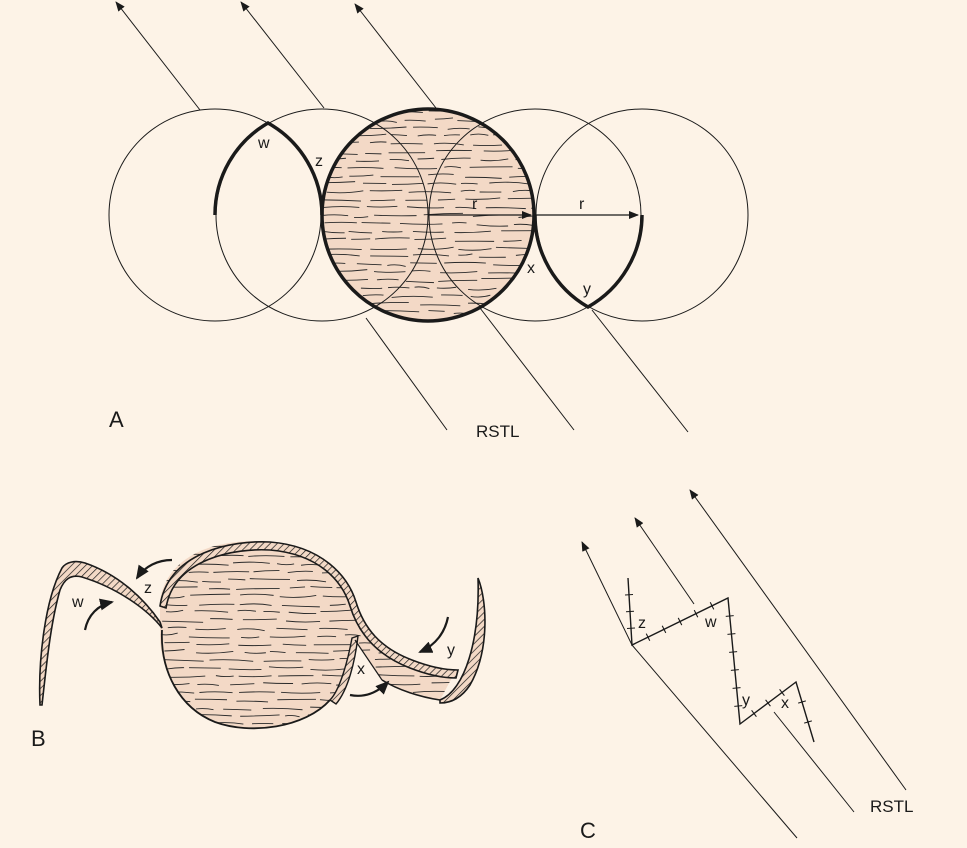 The image size is (967, 848). Describe the element at coordinates (116, 419) in the screenshot. I see `panel-a-label: A` at that location.